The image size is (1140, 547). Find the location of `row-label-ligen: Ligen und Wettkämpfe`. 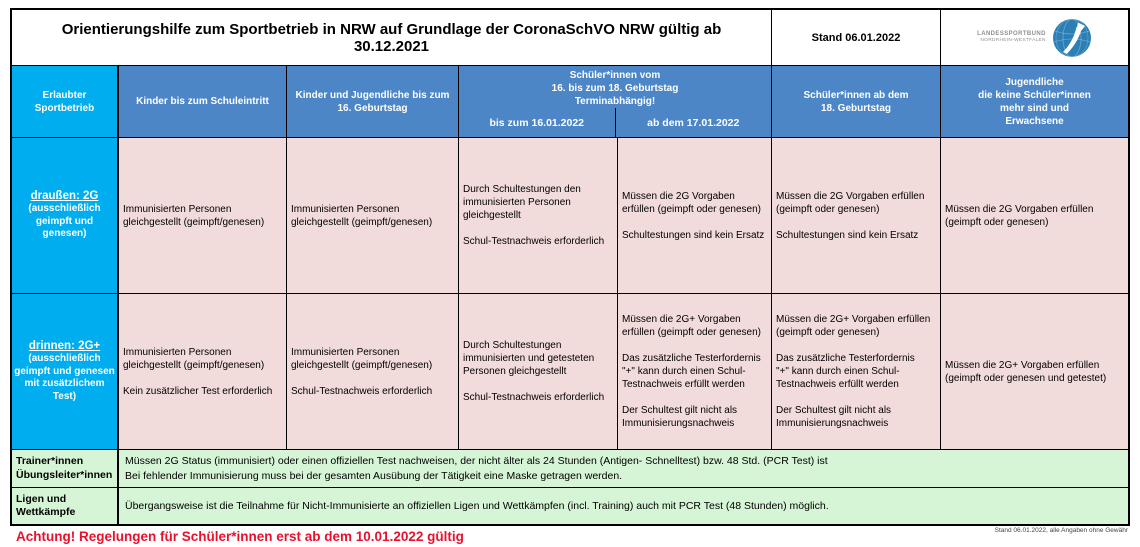

row-label-ligen: Ligen und Wettkämpfe is located at coordinates (65, 506).